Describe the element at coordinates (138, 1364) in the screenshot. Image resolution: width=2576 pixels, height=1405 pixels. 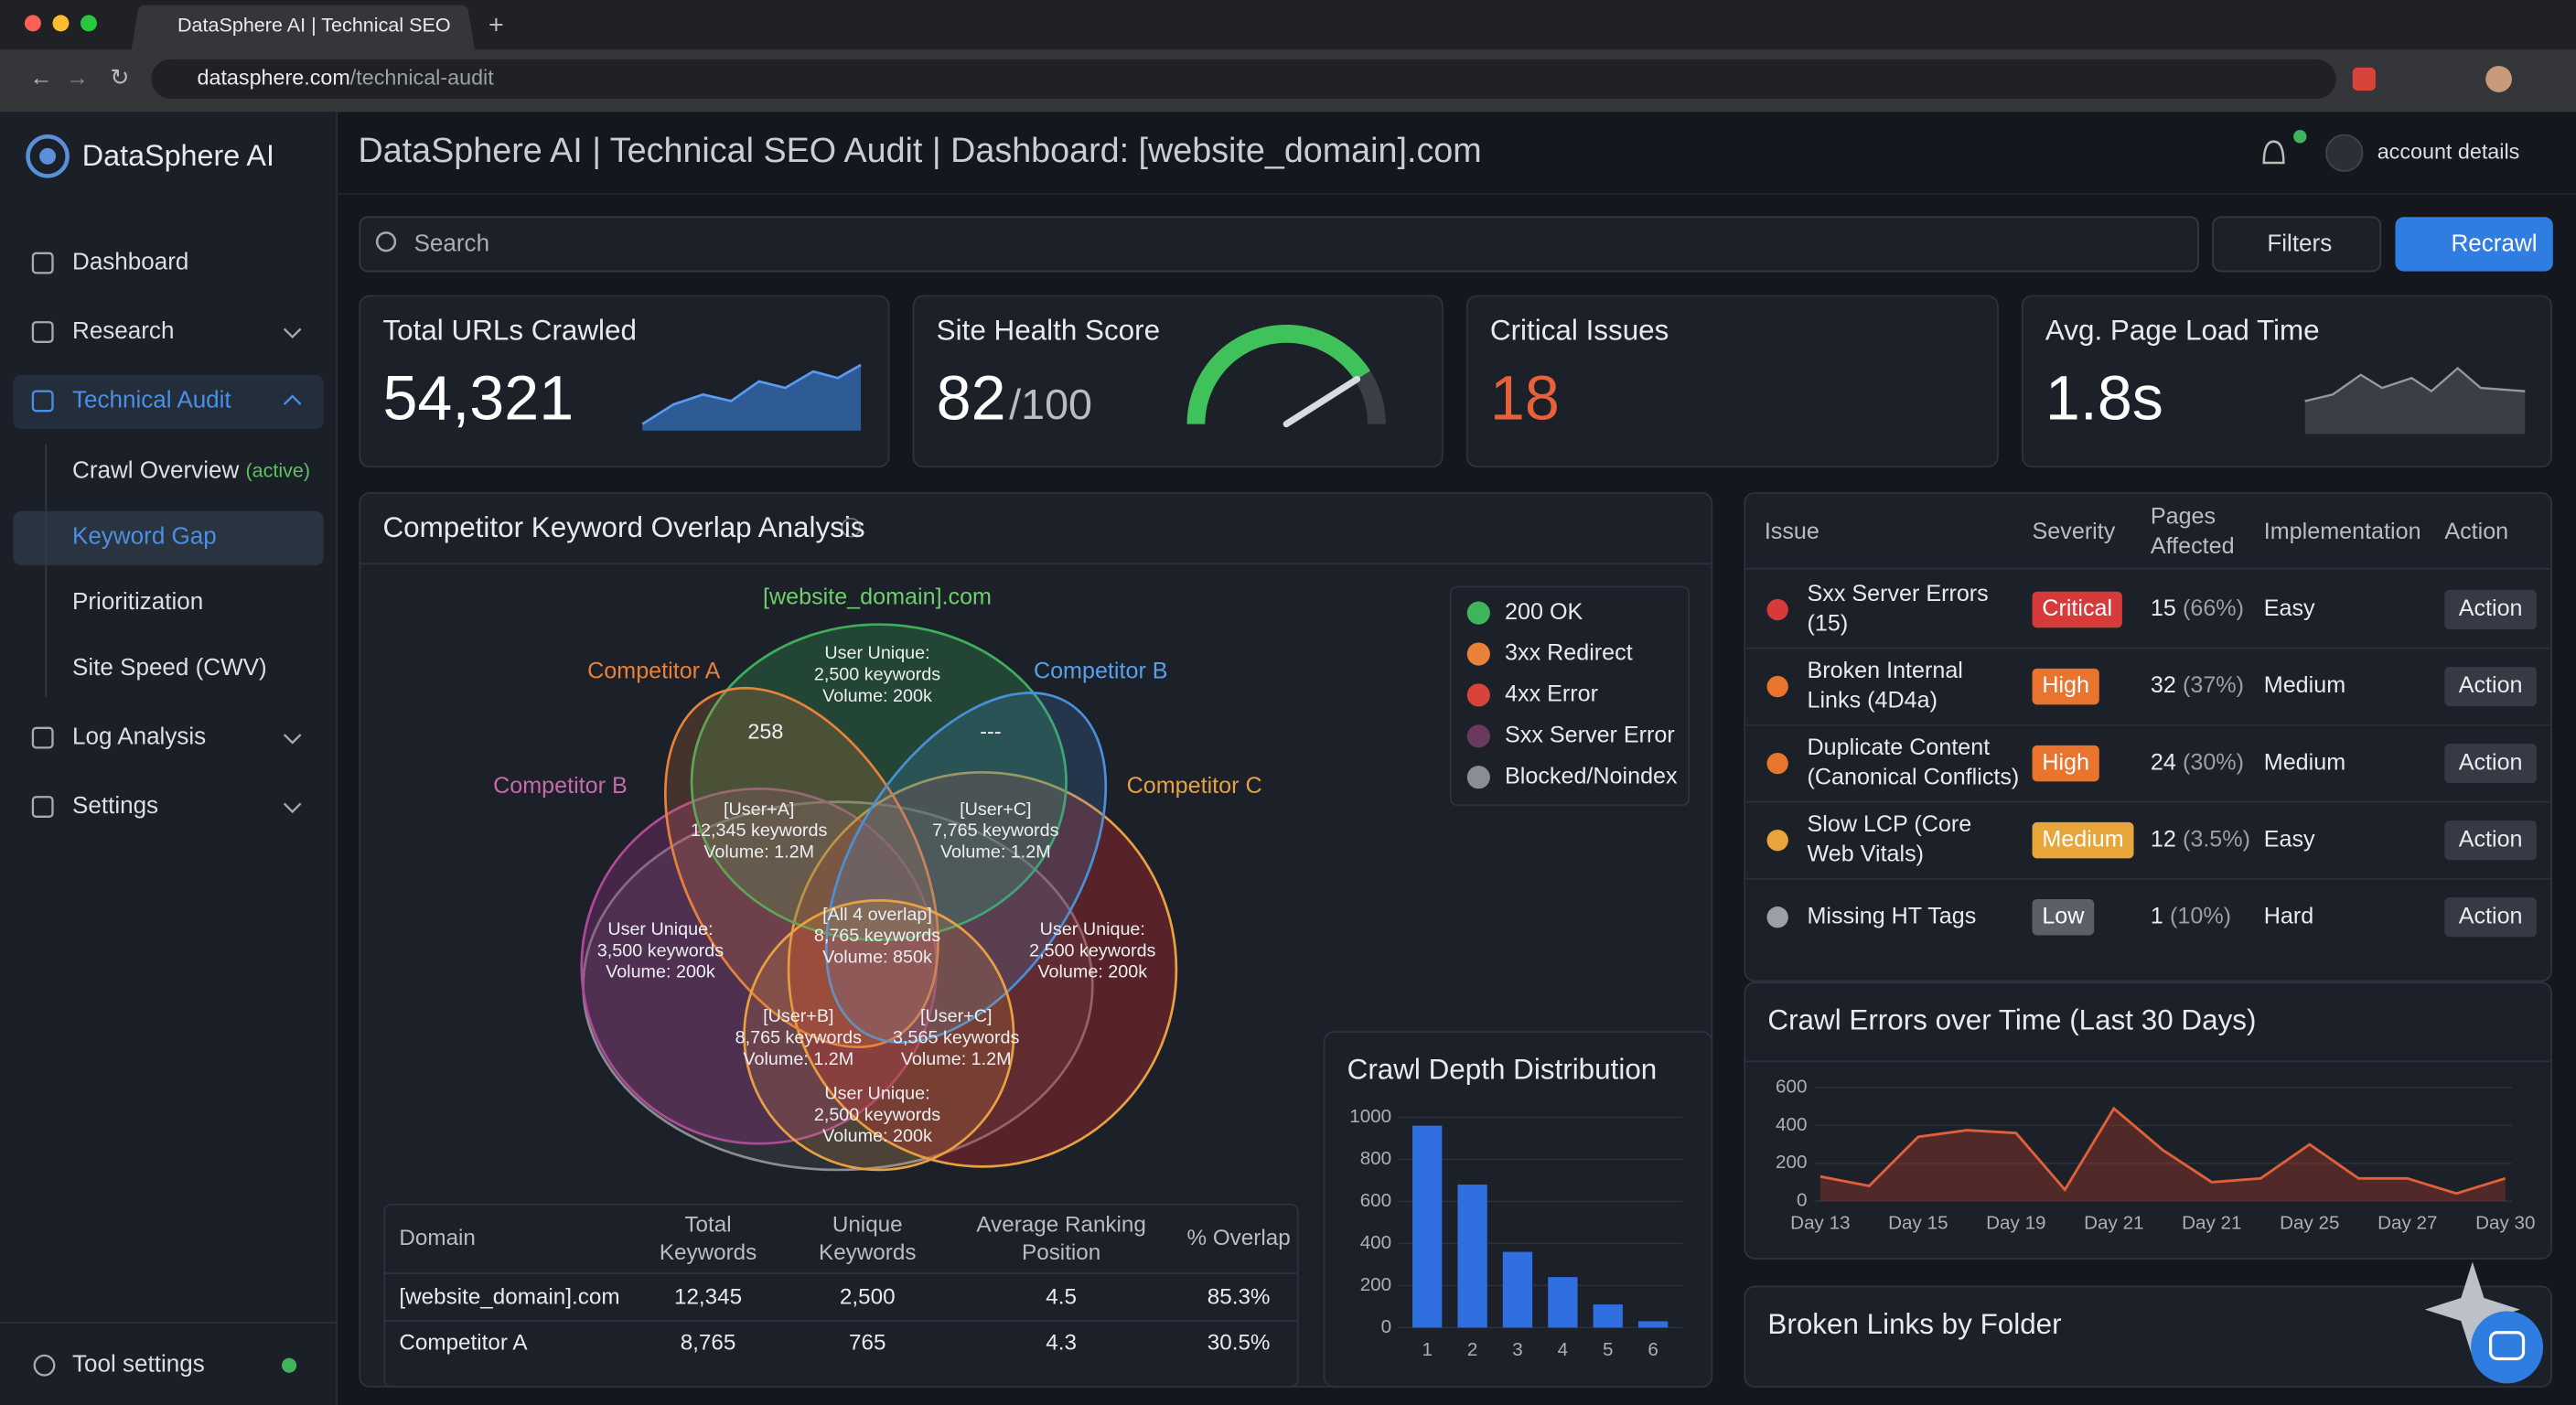
I see `tool-settings: Tool settings` at that location.